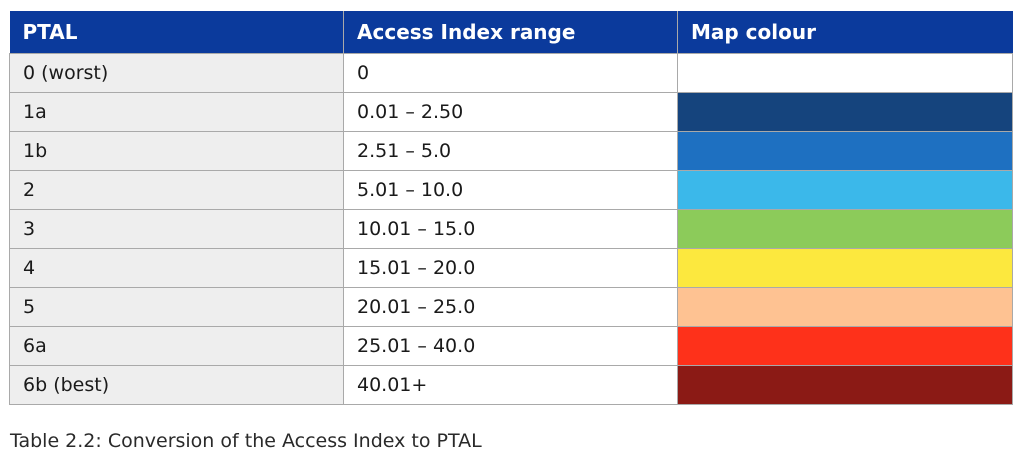 The height and width of the screenshot is (465, 1018). I want to click on access-index-range-cell: 15.01 – 20.0, so click(510, 268).